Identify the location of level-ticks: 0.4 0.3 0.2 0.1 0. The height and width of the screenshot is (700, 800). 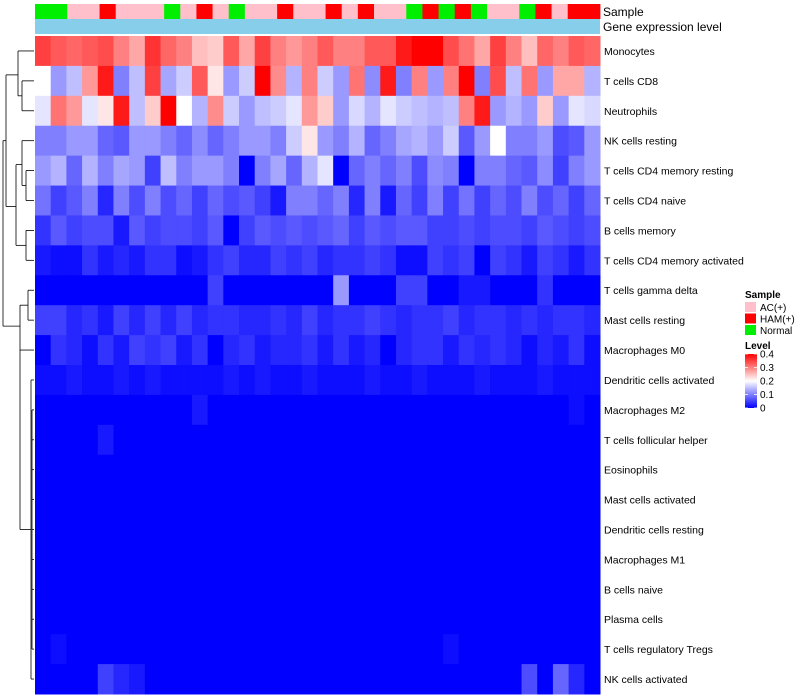
(759, 382).